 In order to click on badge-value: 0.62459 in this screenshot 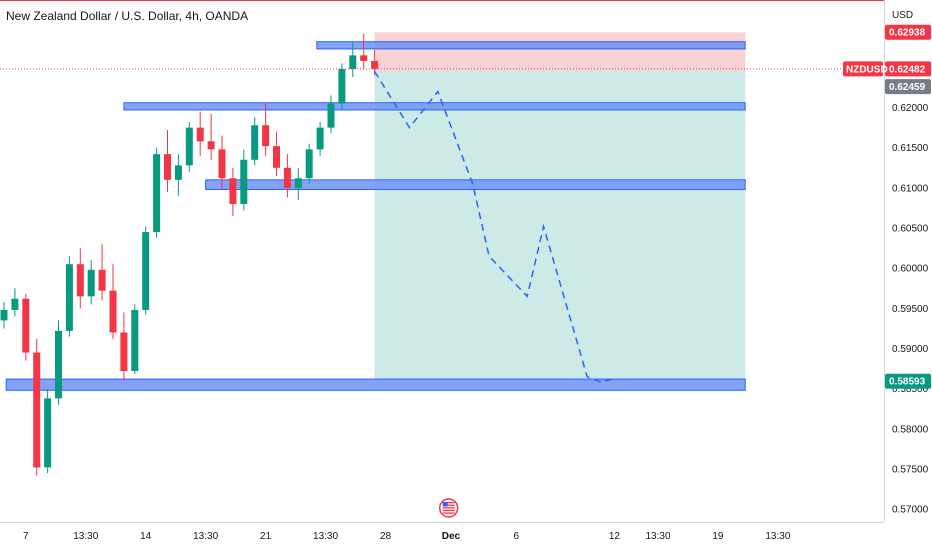, I will do `click(907, 87)`.